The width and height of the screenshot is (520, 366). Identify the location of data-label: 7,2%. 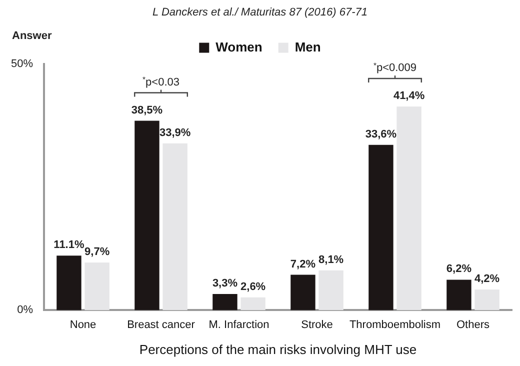
(303, 264).